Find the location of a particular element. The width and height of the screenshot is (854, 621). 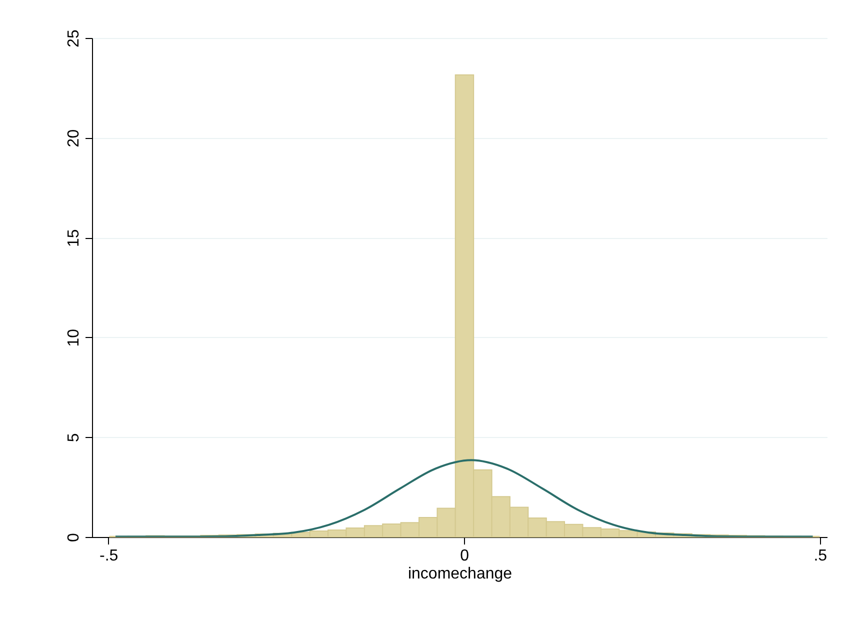

y-tick-label: 15 is located at coordinates (74, 238).